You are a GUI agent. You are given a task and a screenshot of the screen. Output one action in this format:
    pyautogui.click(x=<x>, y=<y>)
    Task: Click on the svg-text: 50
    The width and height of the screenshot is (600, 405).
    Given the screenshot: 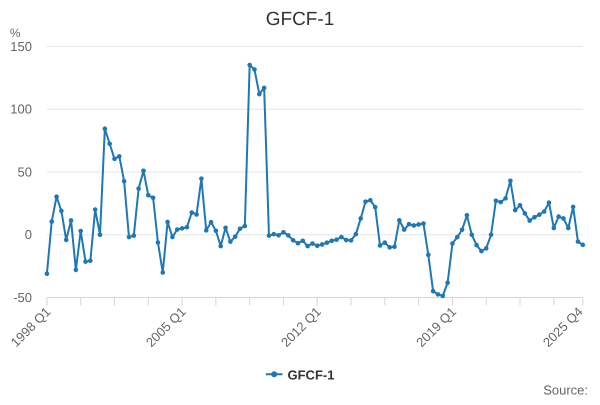 What is the action you would take?
    pyautogui.click(x=25, y=171)
    